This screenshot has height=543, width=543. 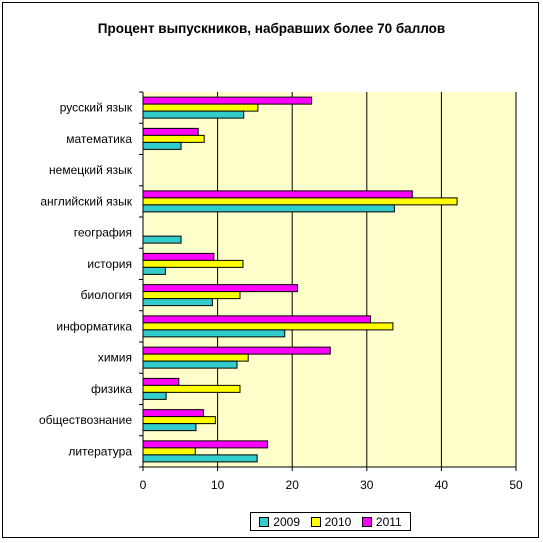 What do you see at coordinates (86, 201) in the screenshot?
I see `category-label: английский язык` at bounding box center [86, 201].